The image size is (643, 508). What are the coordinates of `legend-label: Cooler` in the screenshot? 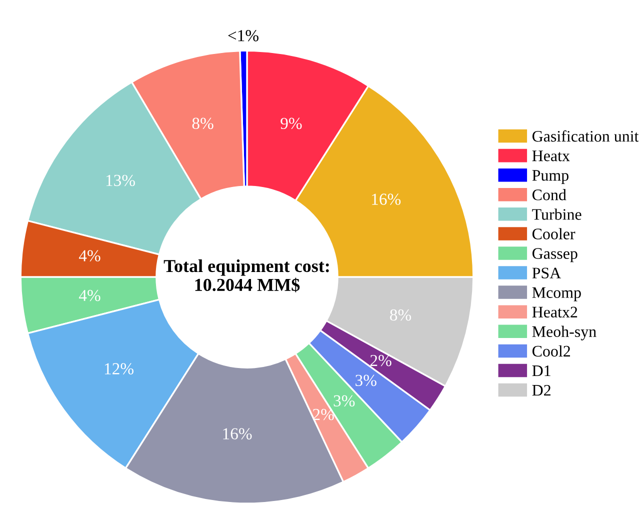 It's located at (554, 234).